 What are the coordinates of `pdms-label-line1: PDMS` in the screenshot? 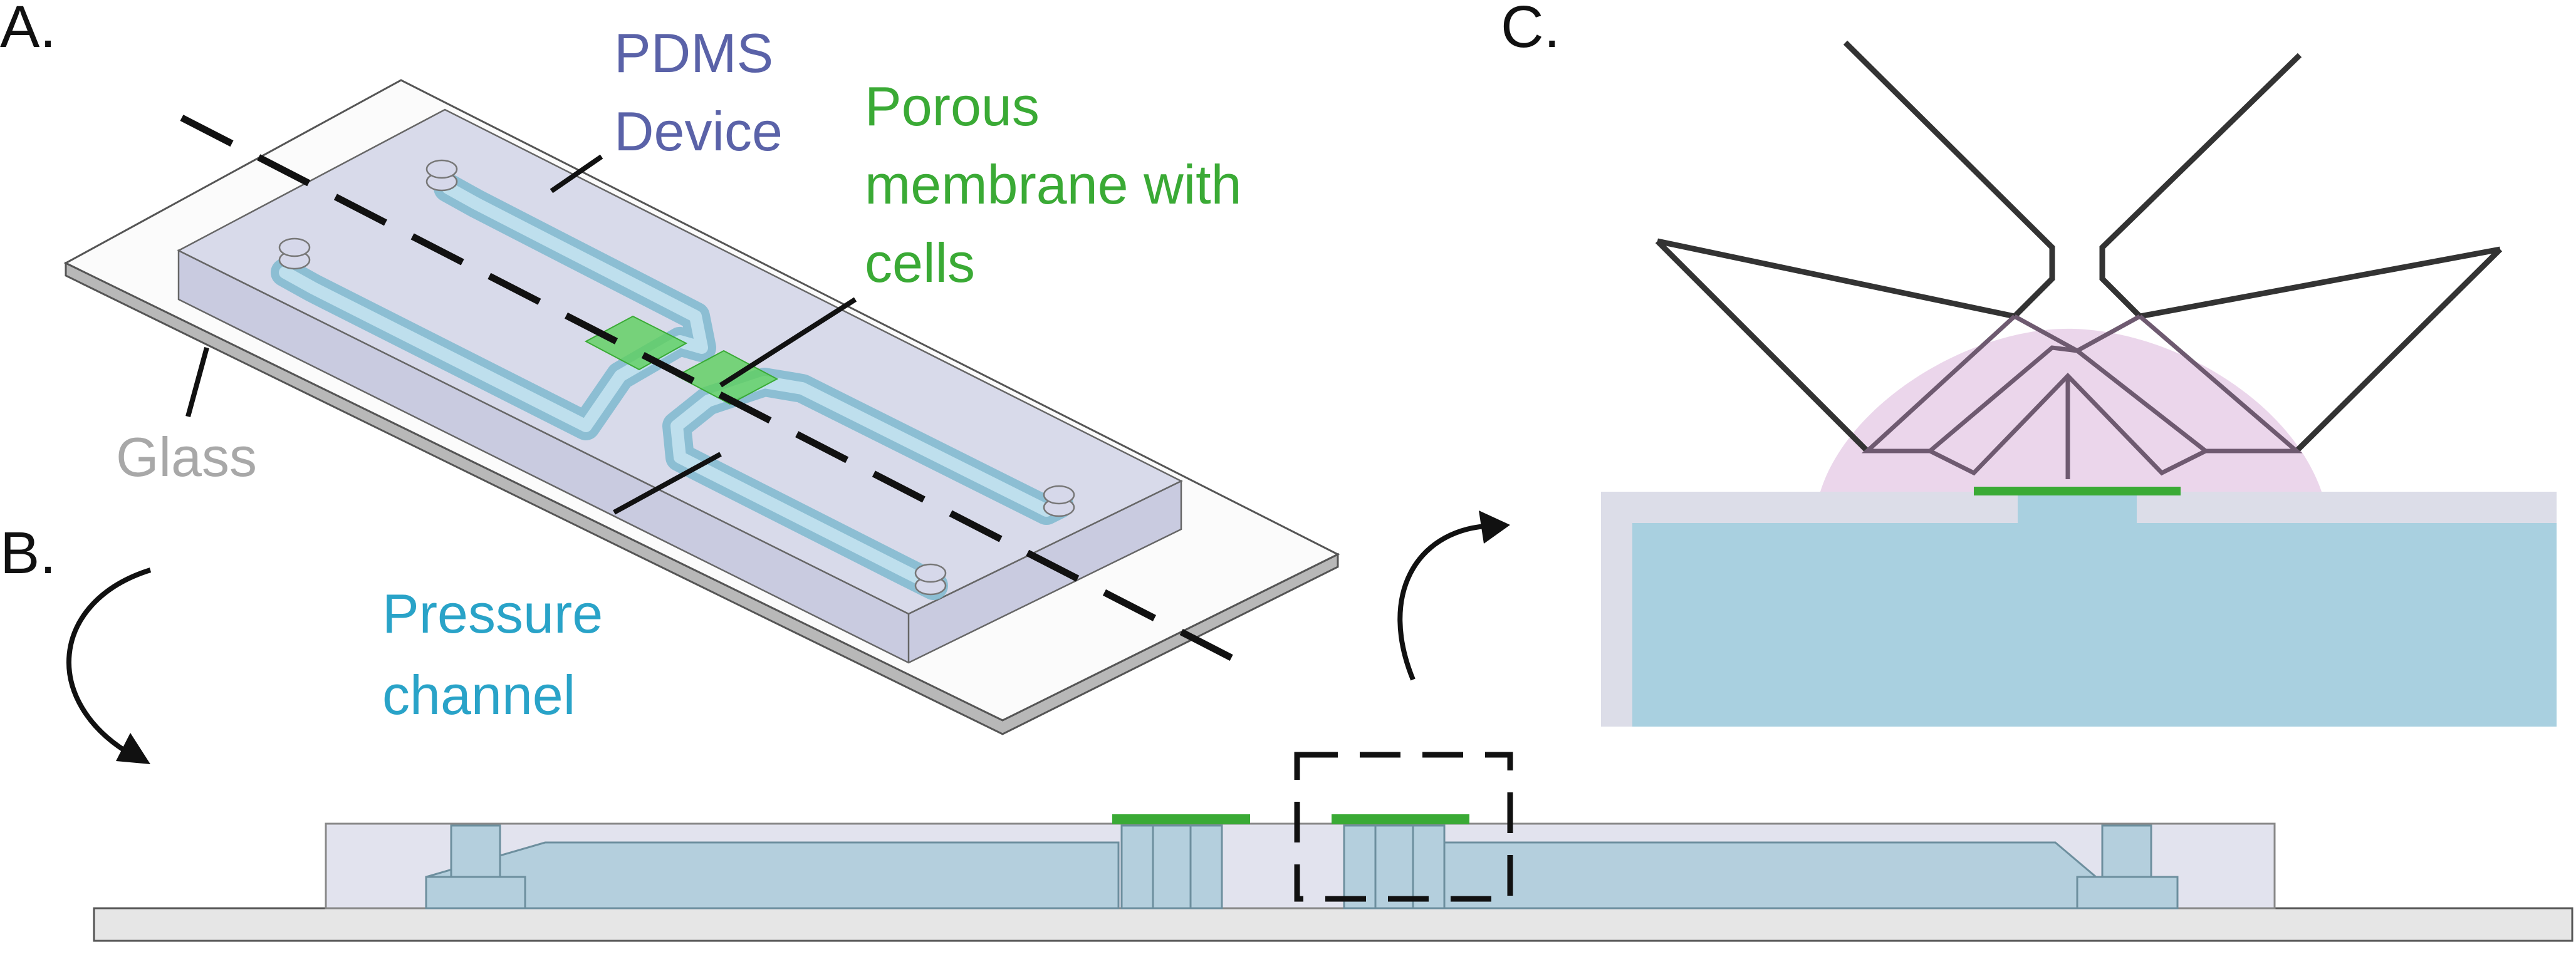 It's located at (693, 53).